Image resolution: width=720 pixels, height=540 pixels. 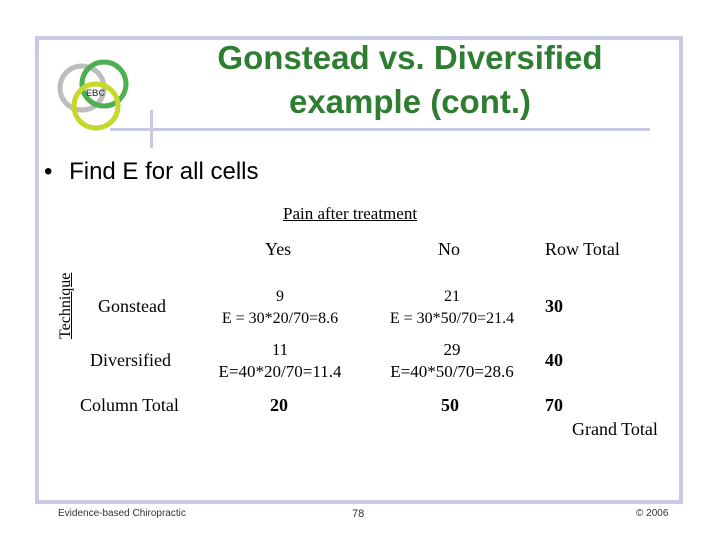 What do you see at coordinates (615, 429) in the screenshot?
I see `grand-total-label: Grand Total` at bounding box center [615, 429].